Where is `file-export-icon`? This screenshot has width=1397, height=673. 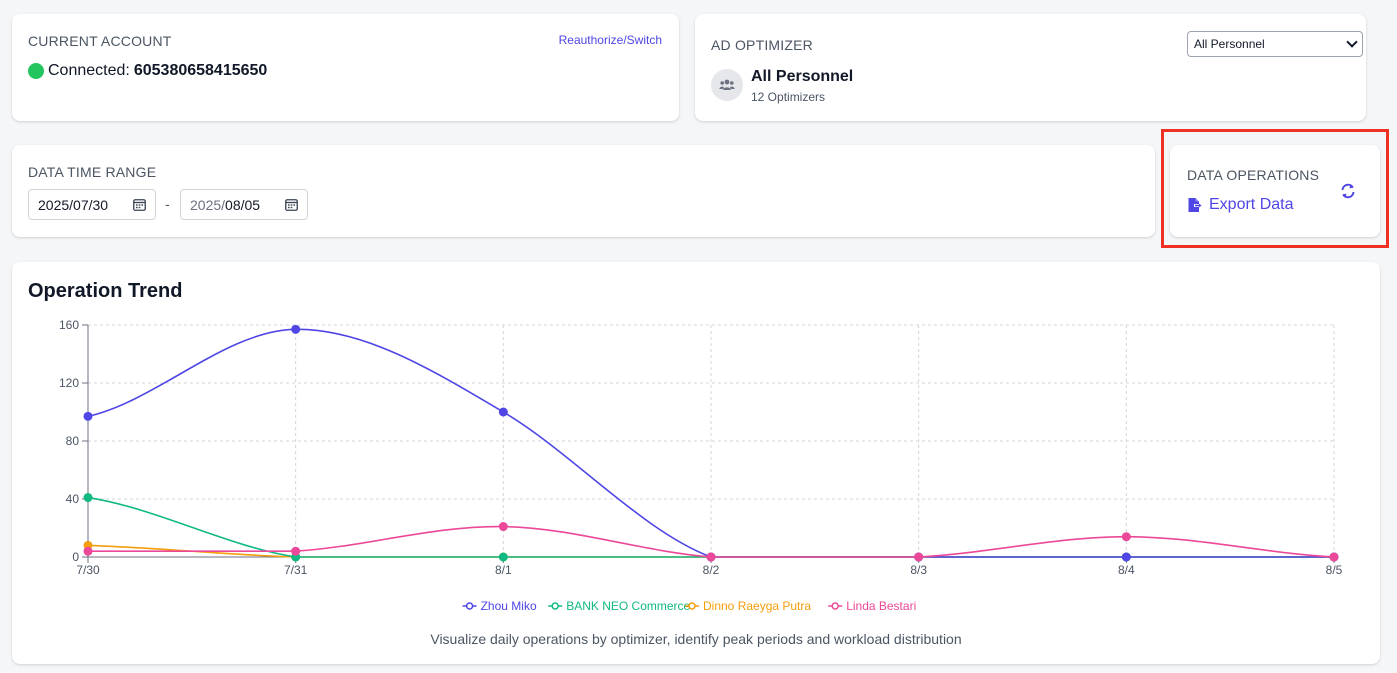
file-export-icon is located at coordinates (1195, 205).